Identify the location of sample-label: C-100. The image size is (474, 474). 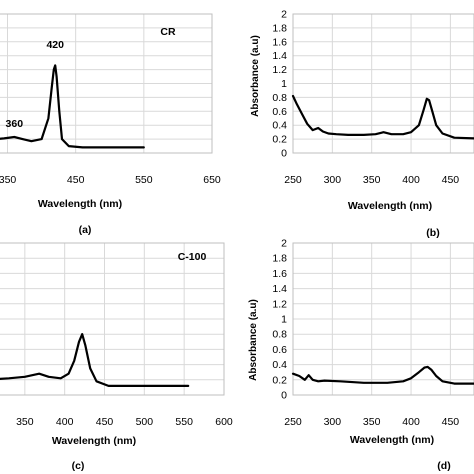
(192, 257).